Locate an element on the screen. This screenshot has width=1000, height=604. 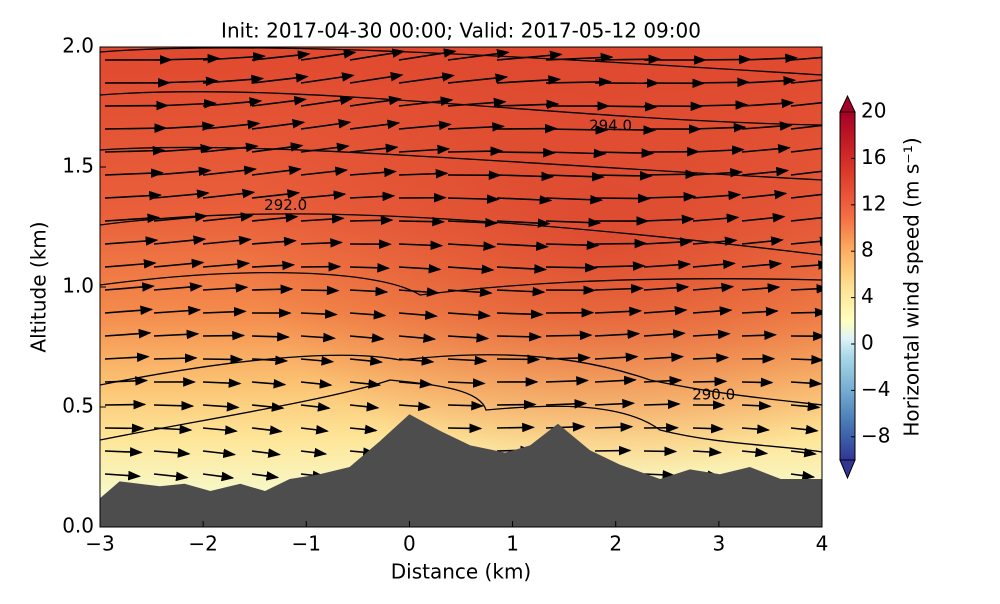
x-tick-label: −2 is located at coordinates (202, 544).